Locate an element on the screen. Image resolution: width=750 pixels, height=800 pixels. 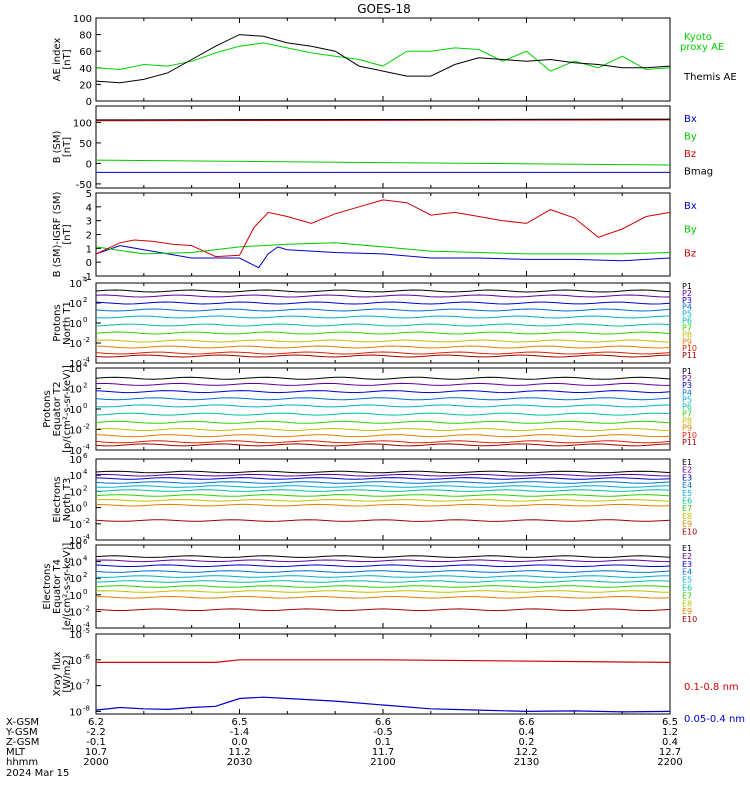
legend-entry: By is located at coordinates (690, 230).